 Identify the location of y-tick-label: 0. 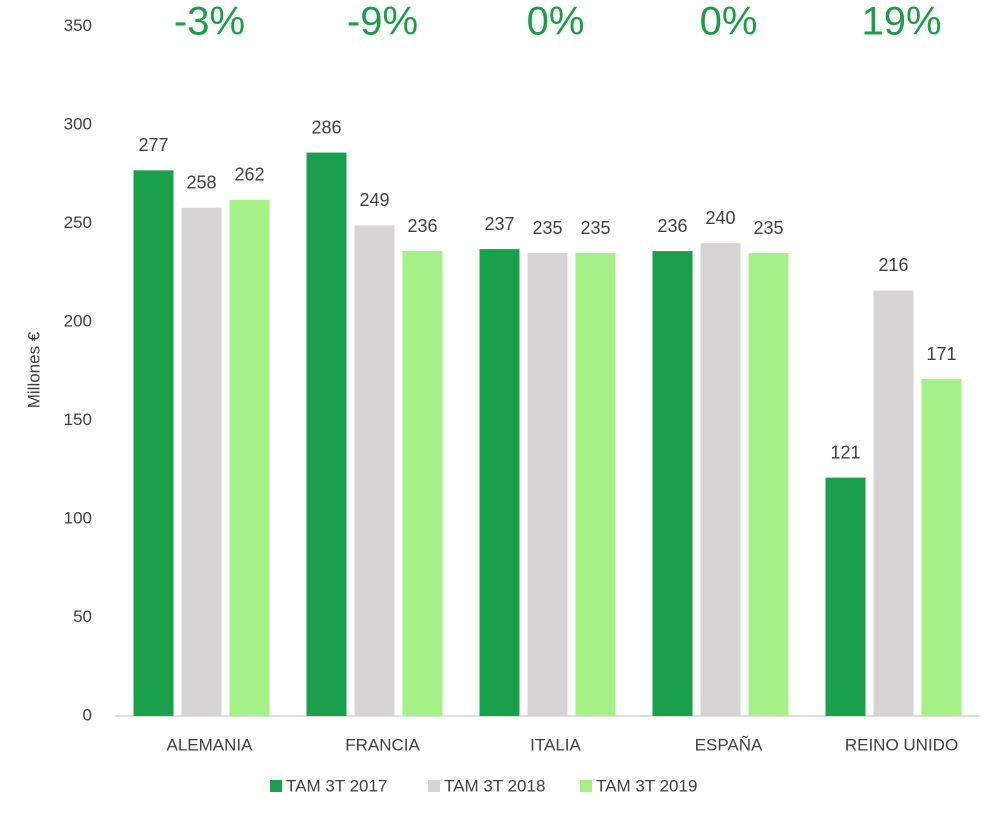
(87, 714).